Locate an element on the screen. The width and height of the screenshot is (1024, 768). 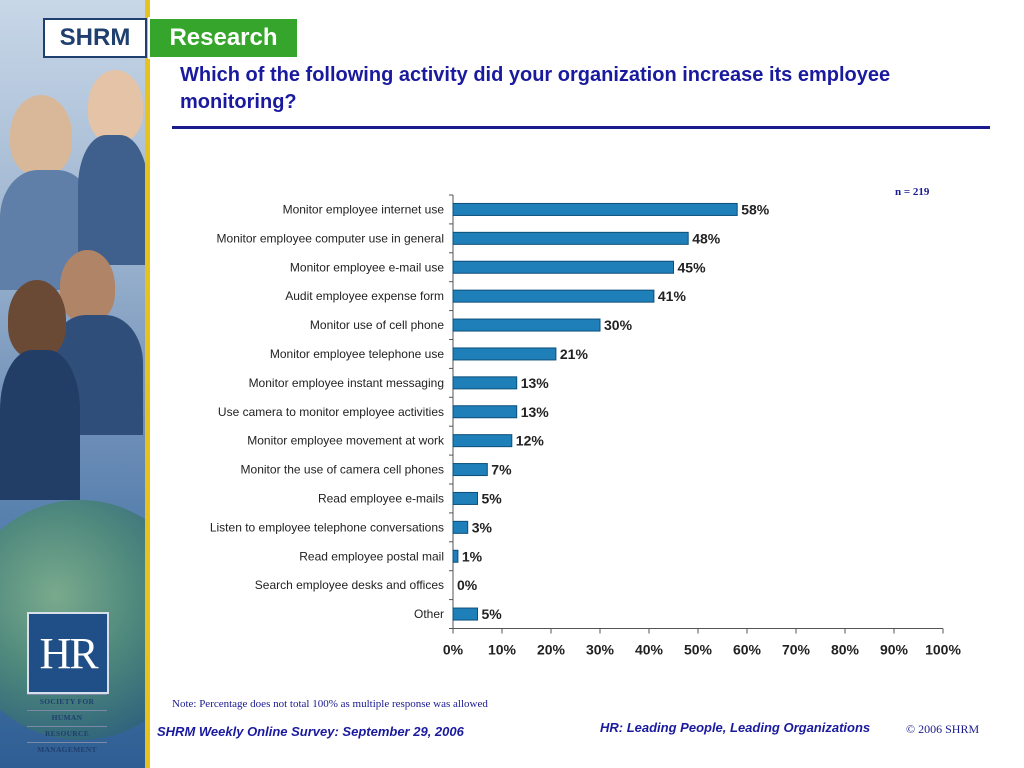
category-label: Monitor employee e-mail use is located at coordinates (367, 267).